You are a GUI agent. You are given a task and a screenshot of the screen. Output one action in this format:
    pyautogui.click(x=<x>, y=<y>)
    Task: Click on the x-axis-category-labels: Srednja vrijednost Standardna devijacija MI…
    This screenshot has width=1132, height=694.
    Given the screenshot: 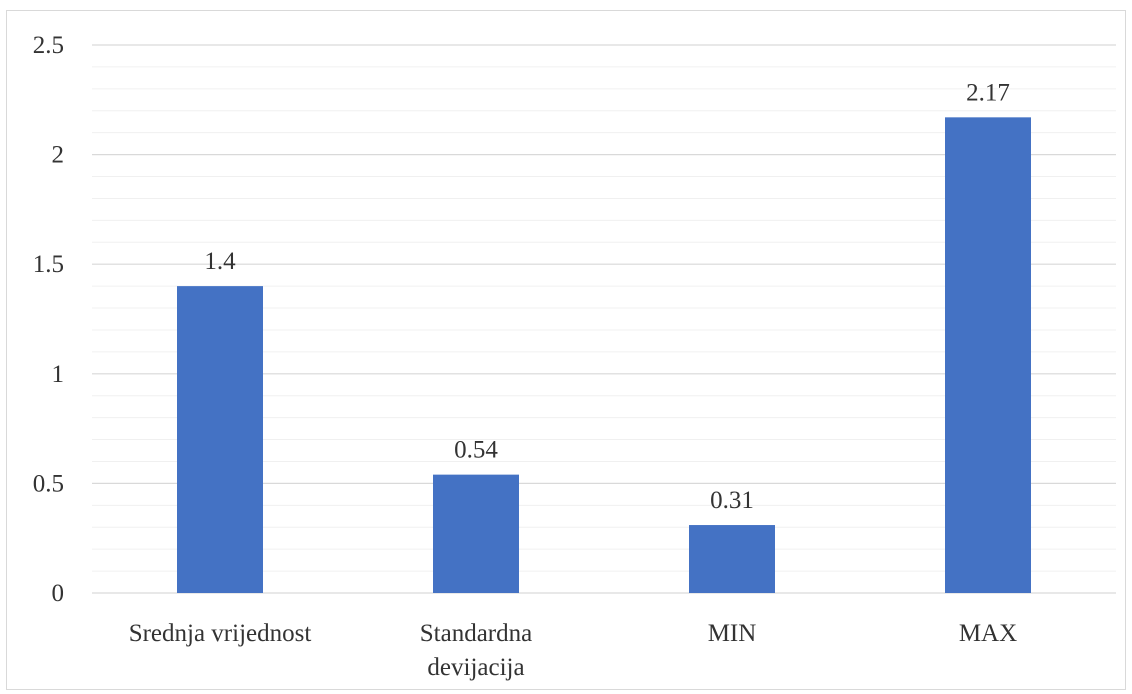 What is the action you would take?
    pyautogui.click(x=573, y=650)
    